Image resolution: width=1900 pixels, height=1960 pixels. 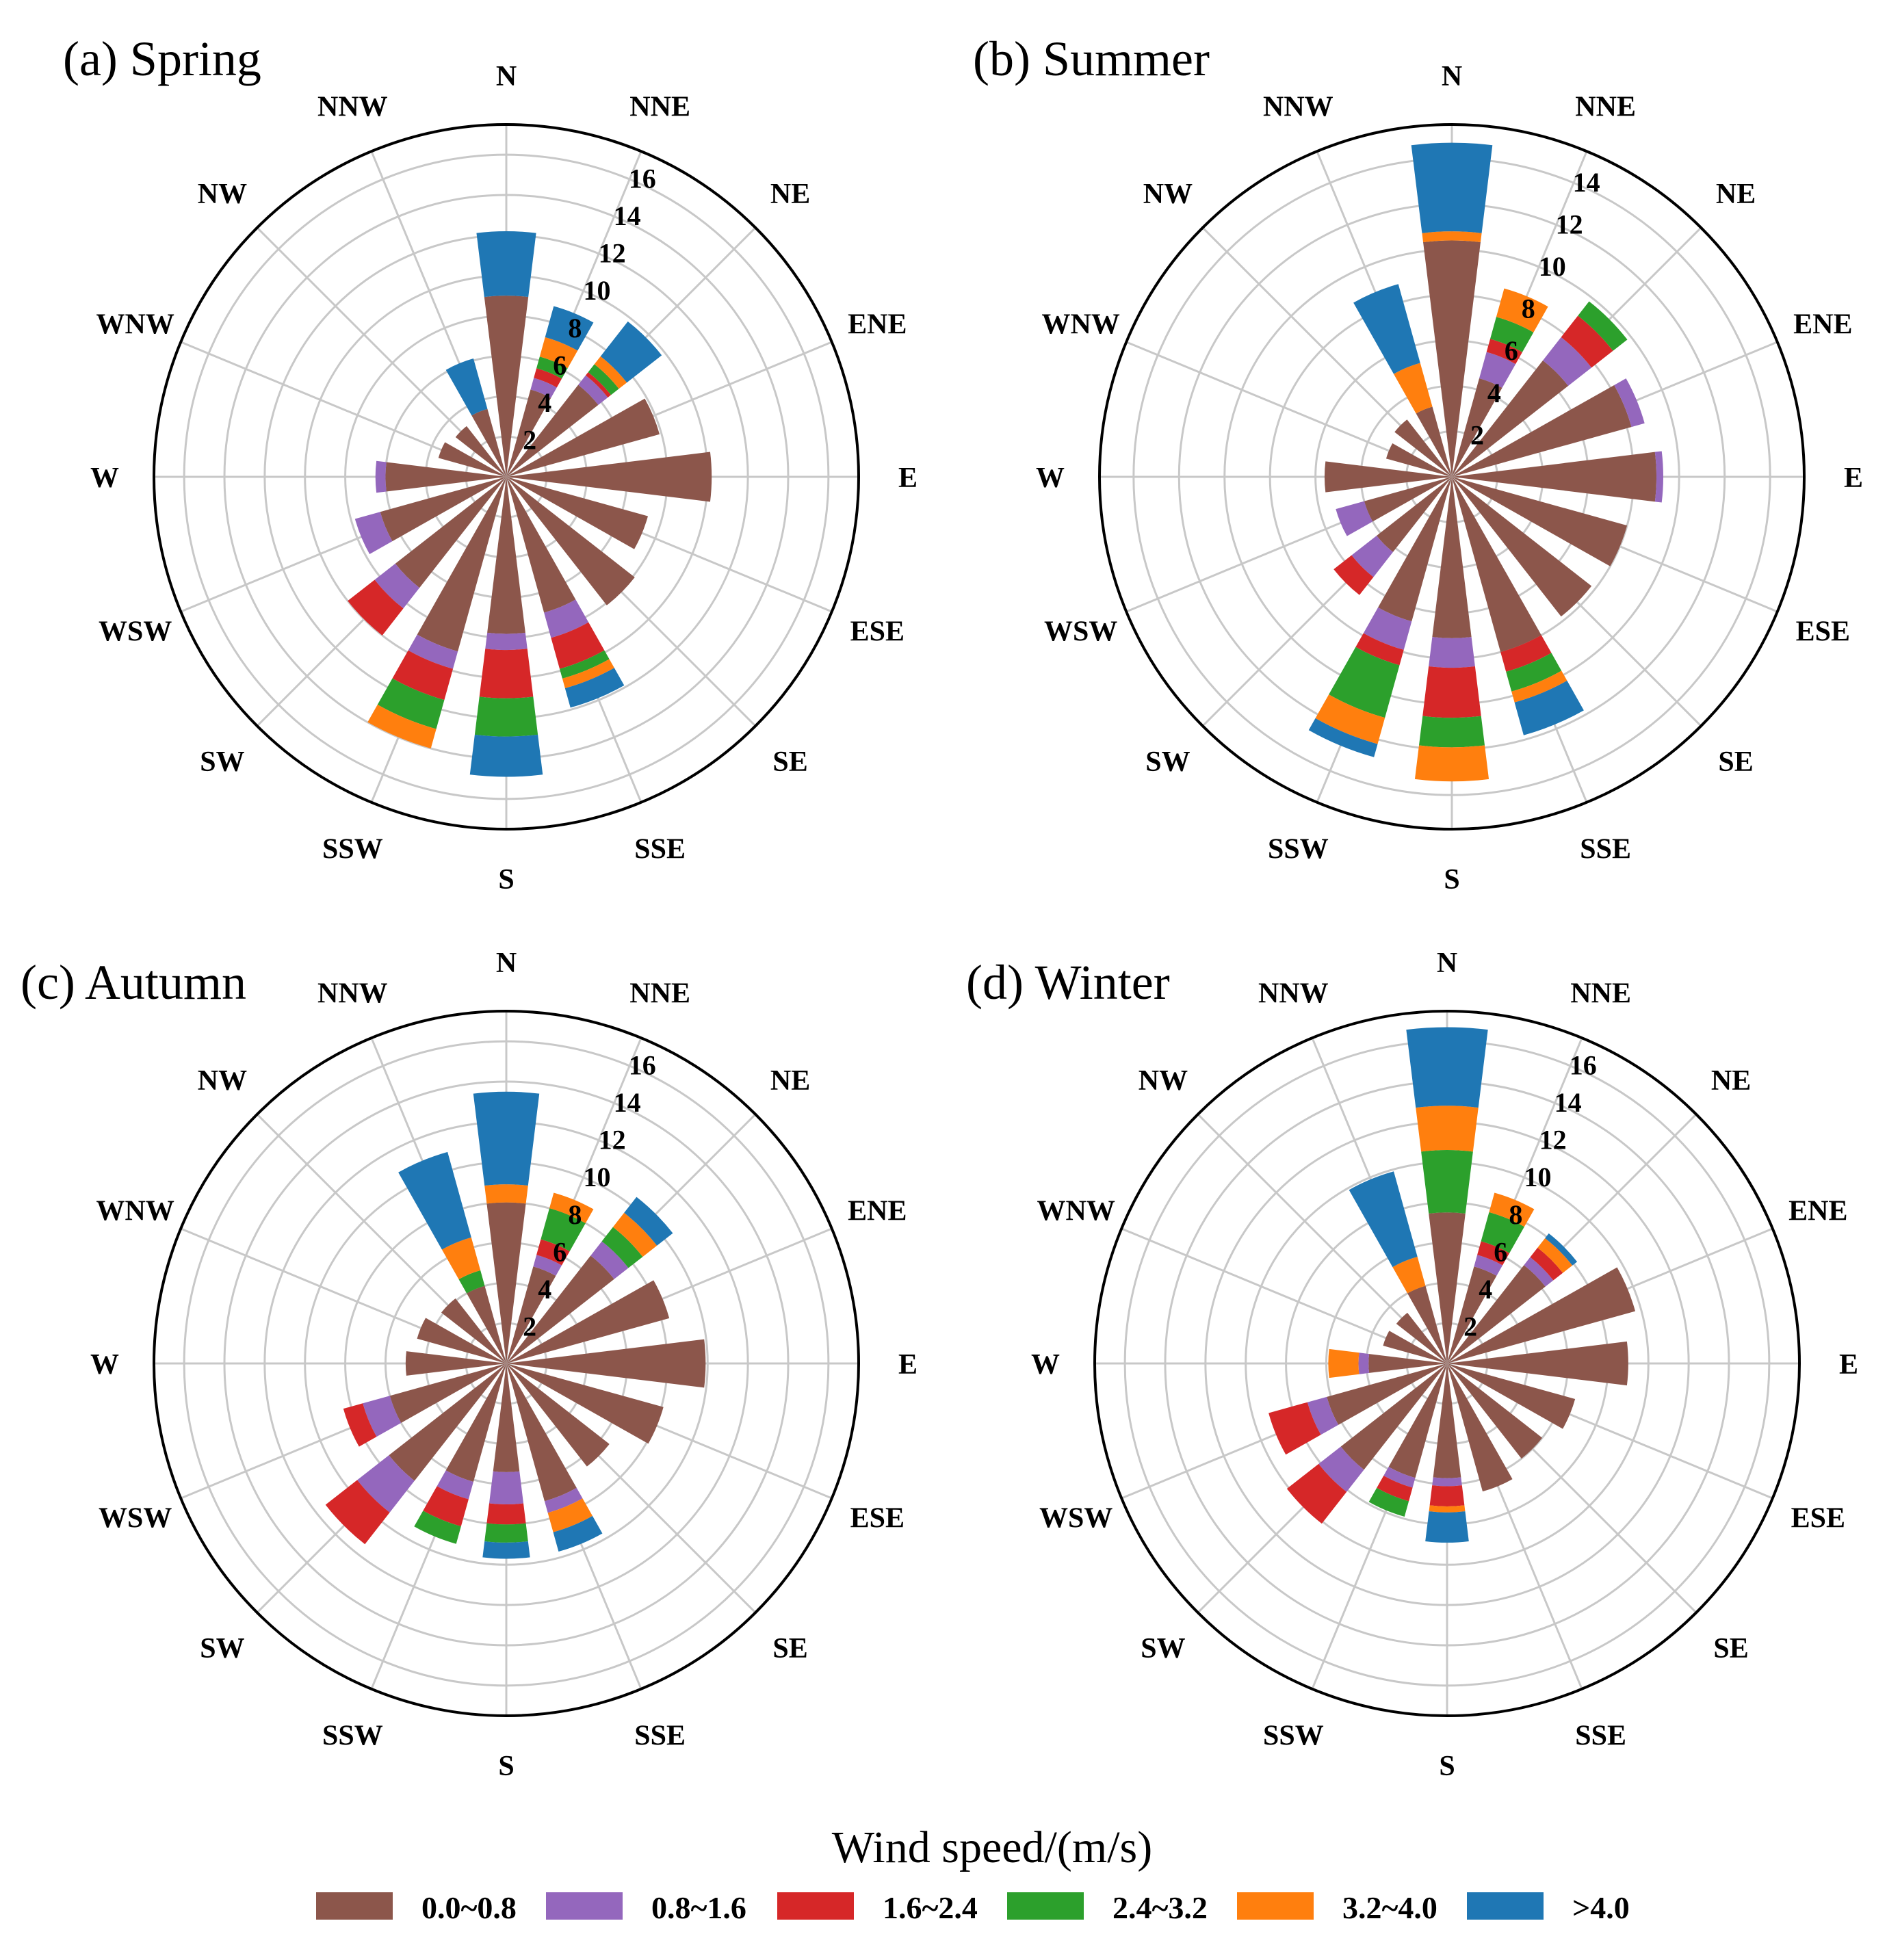 What do you see at coordinates (552, 431) in the screenshot?
I see `bar-spring-ne-bin1` at bounding box center [552, 431].